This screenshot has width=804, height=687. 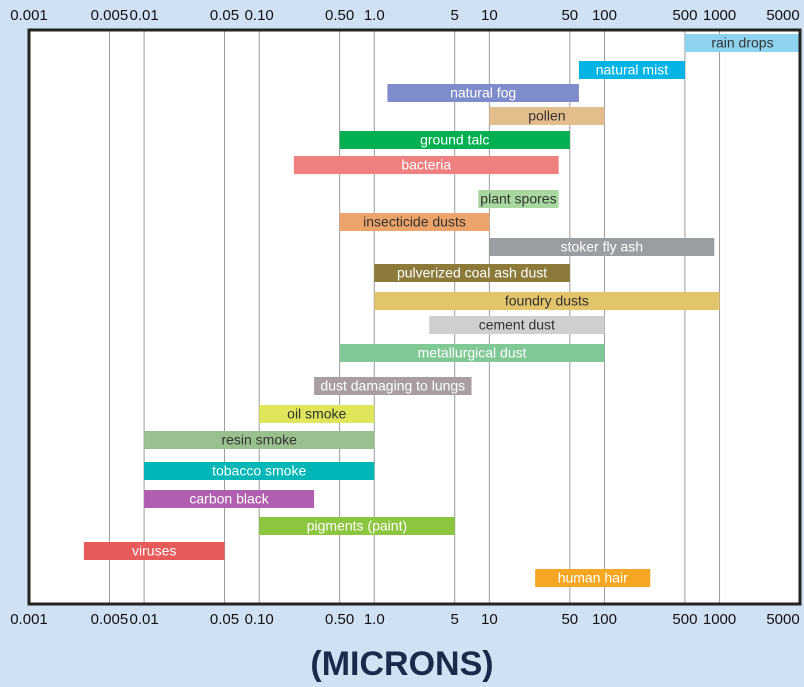 I want to click on bar-label: dust damaging to lungs, so click(x=392, y=386).